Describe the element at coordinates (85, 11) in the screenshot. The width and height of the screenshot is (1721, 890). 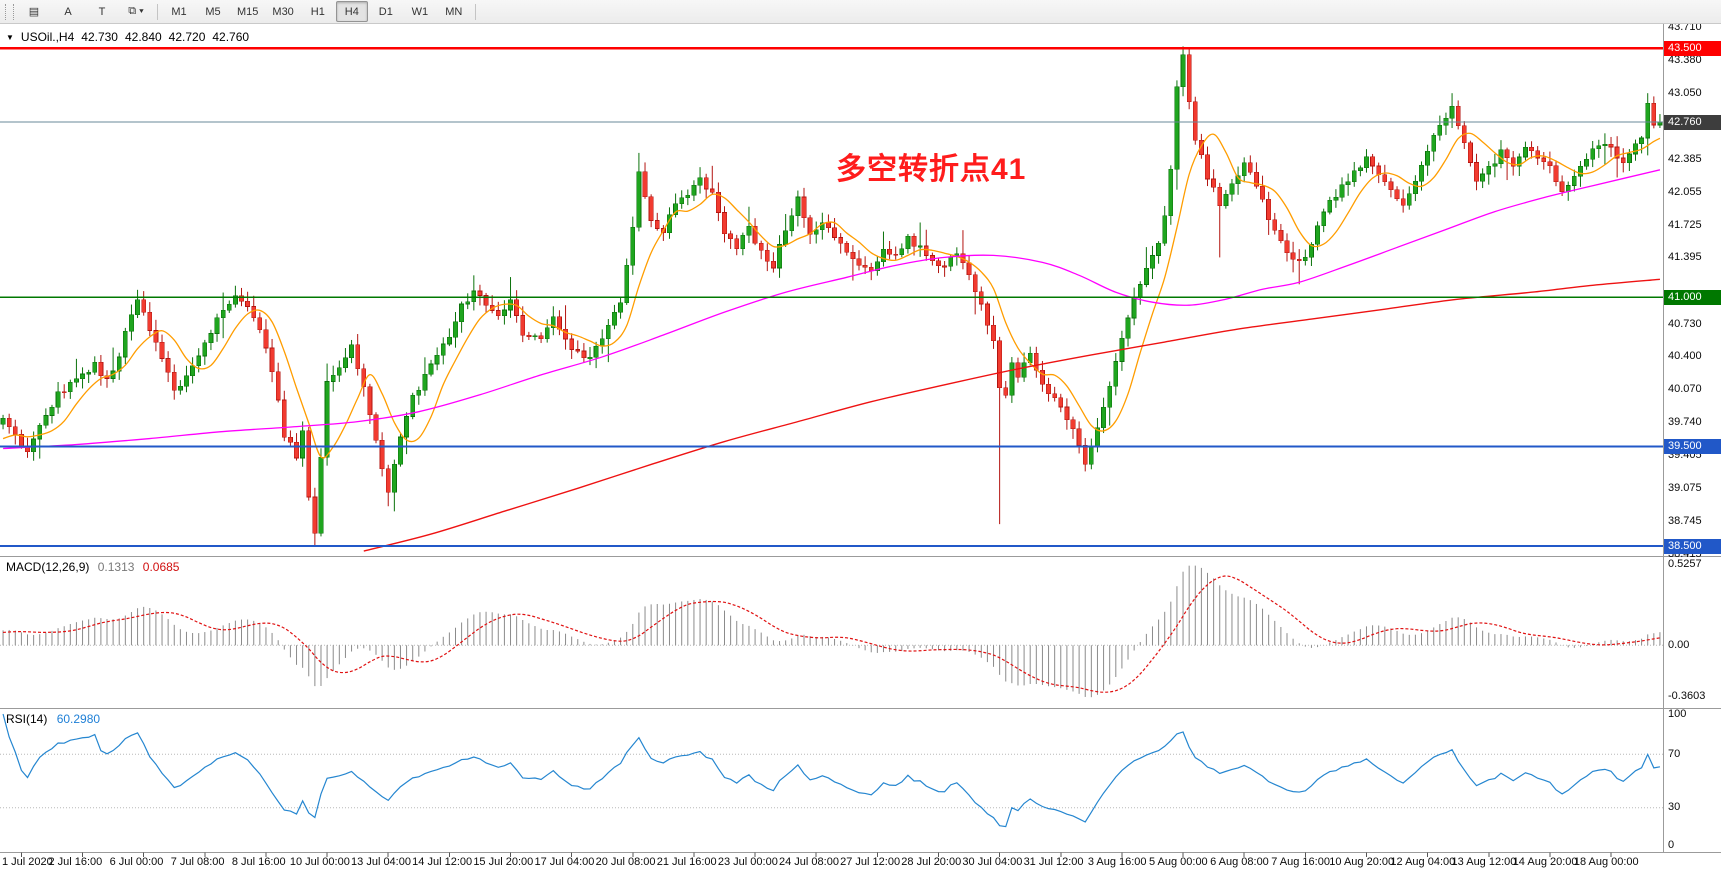
I see `toolbar-tools: ▤ A T ⧉ ▾` at that location.